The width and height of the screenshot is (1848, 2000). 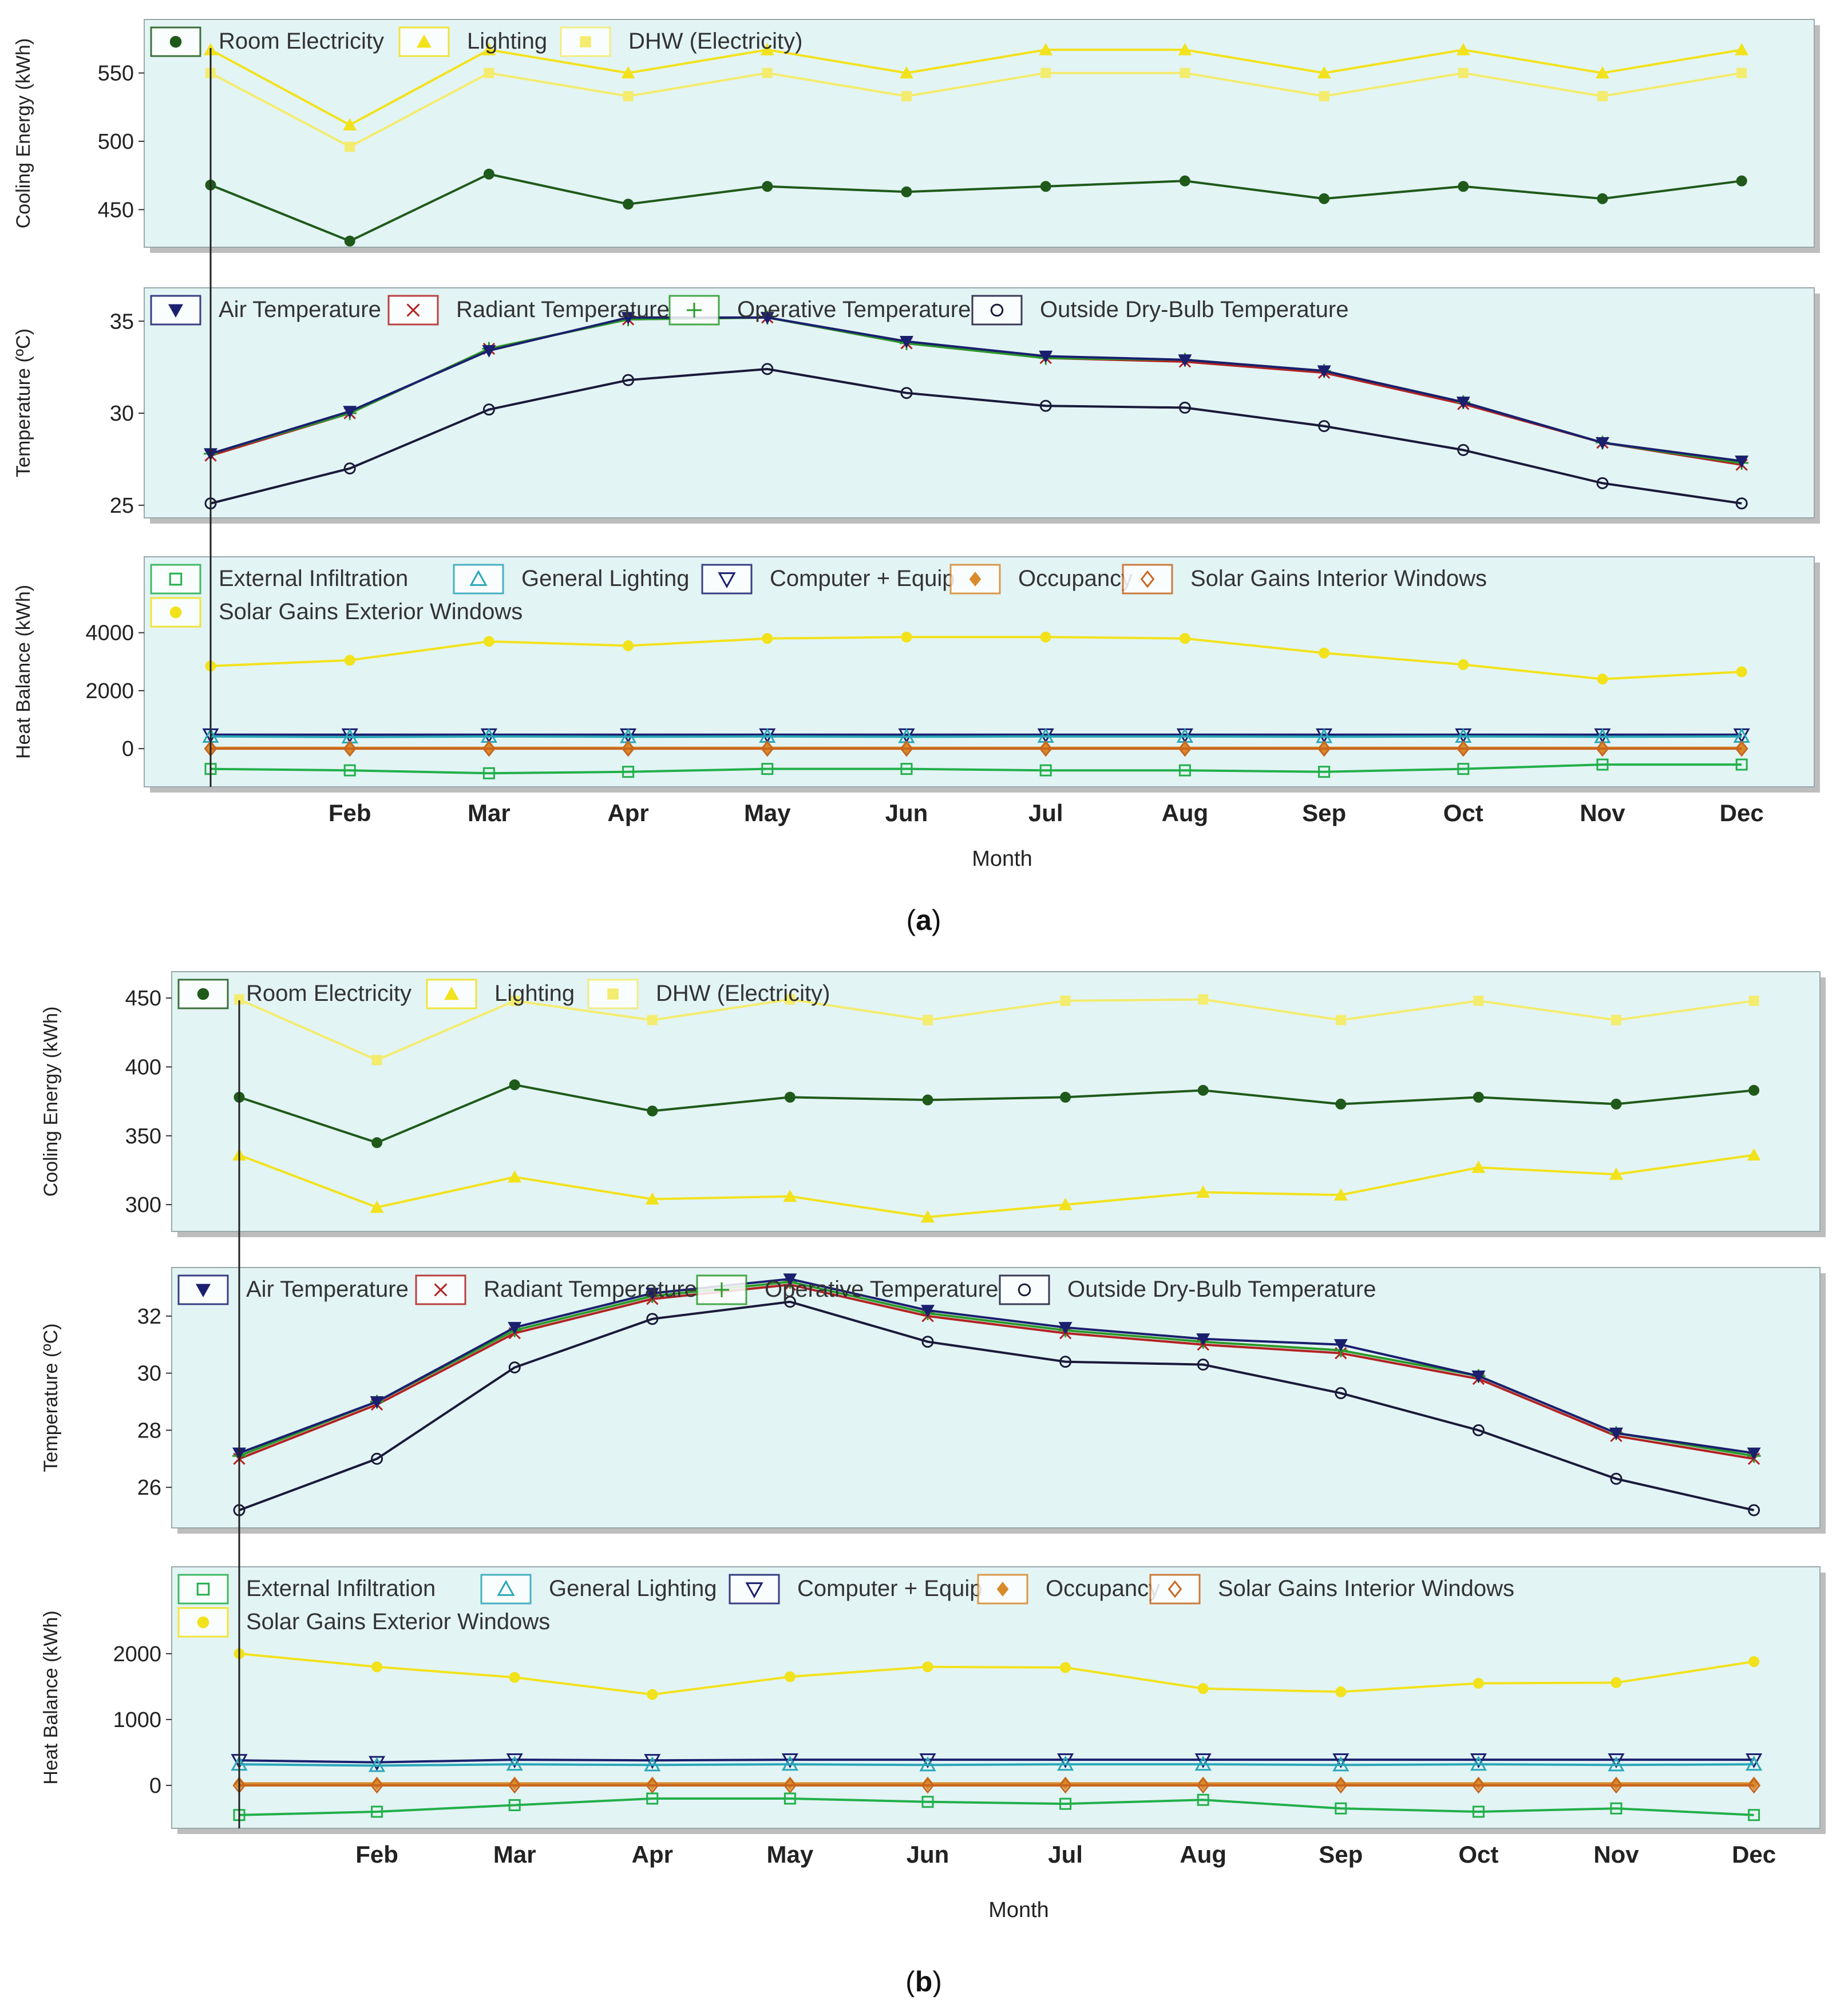 I want to click on x-axis-label: Month, so click(x=1002, y=859).